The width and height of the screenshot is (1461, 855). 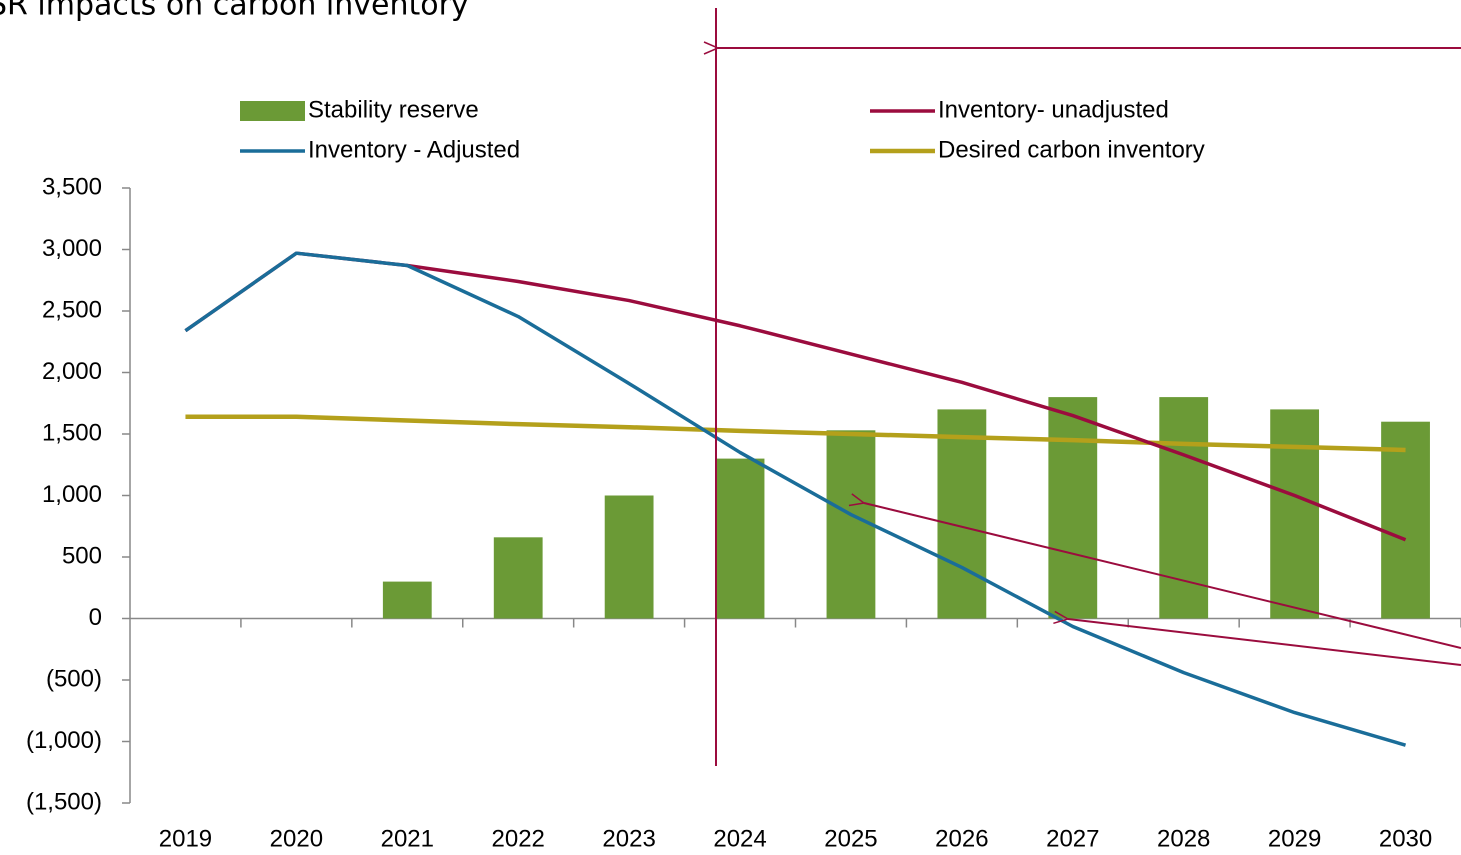 What do you see at coordinates (1183, 838) in the screenshot?
I see `x-tick-label: 2028` at bounding box center [1183, 838].